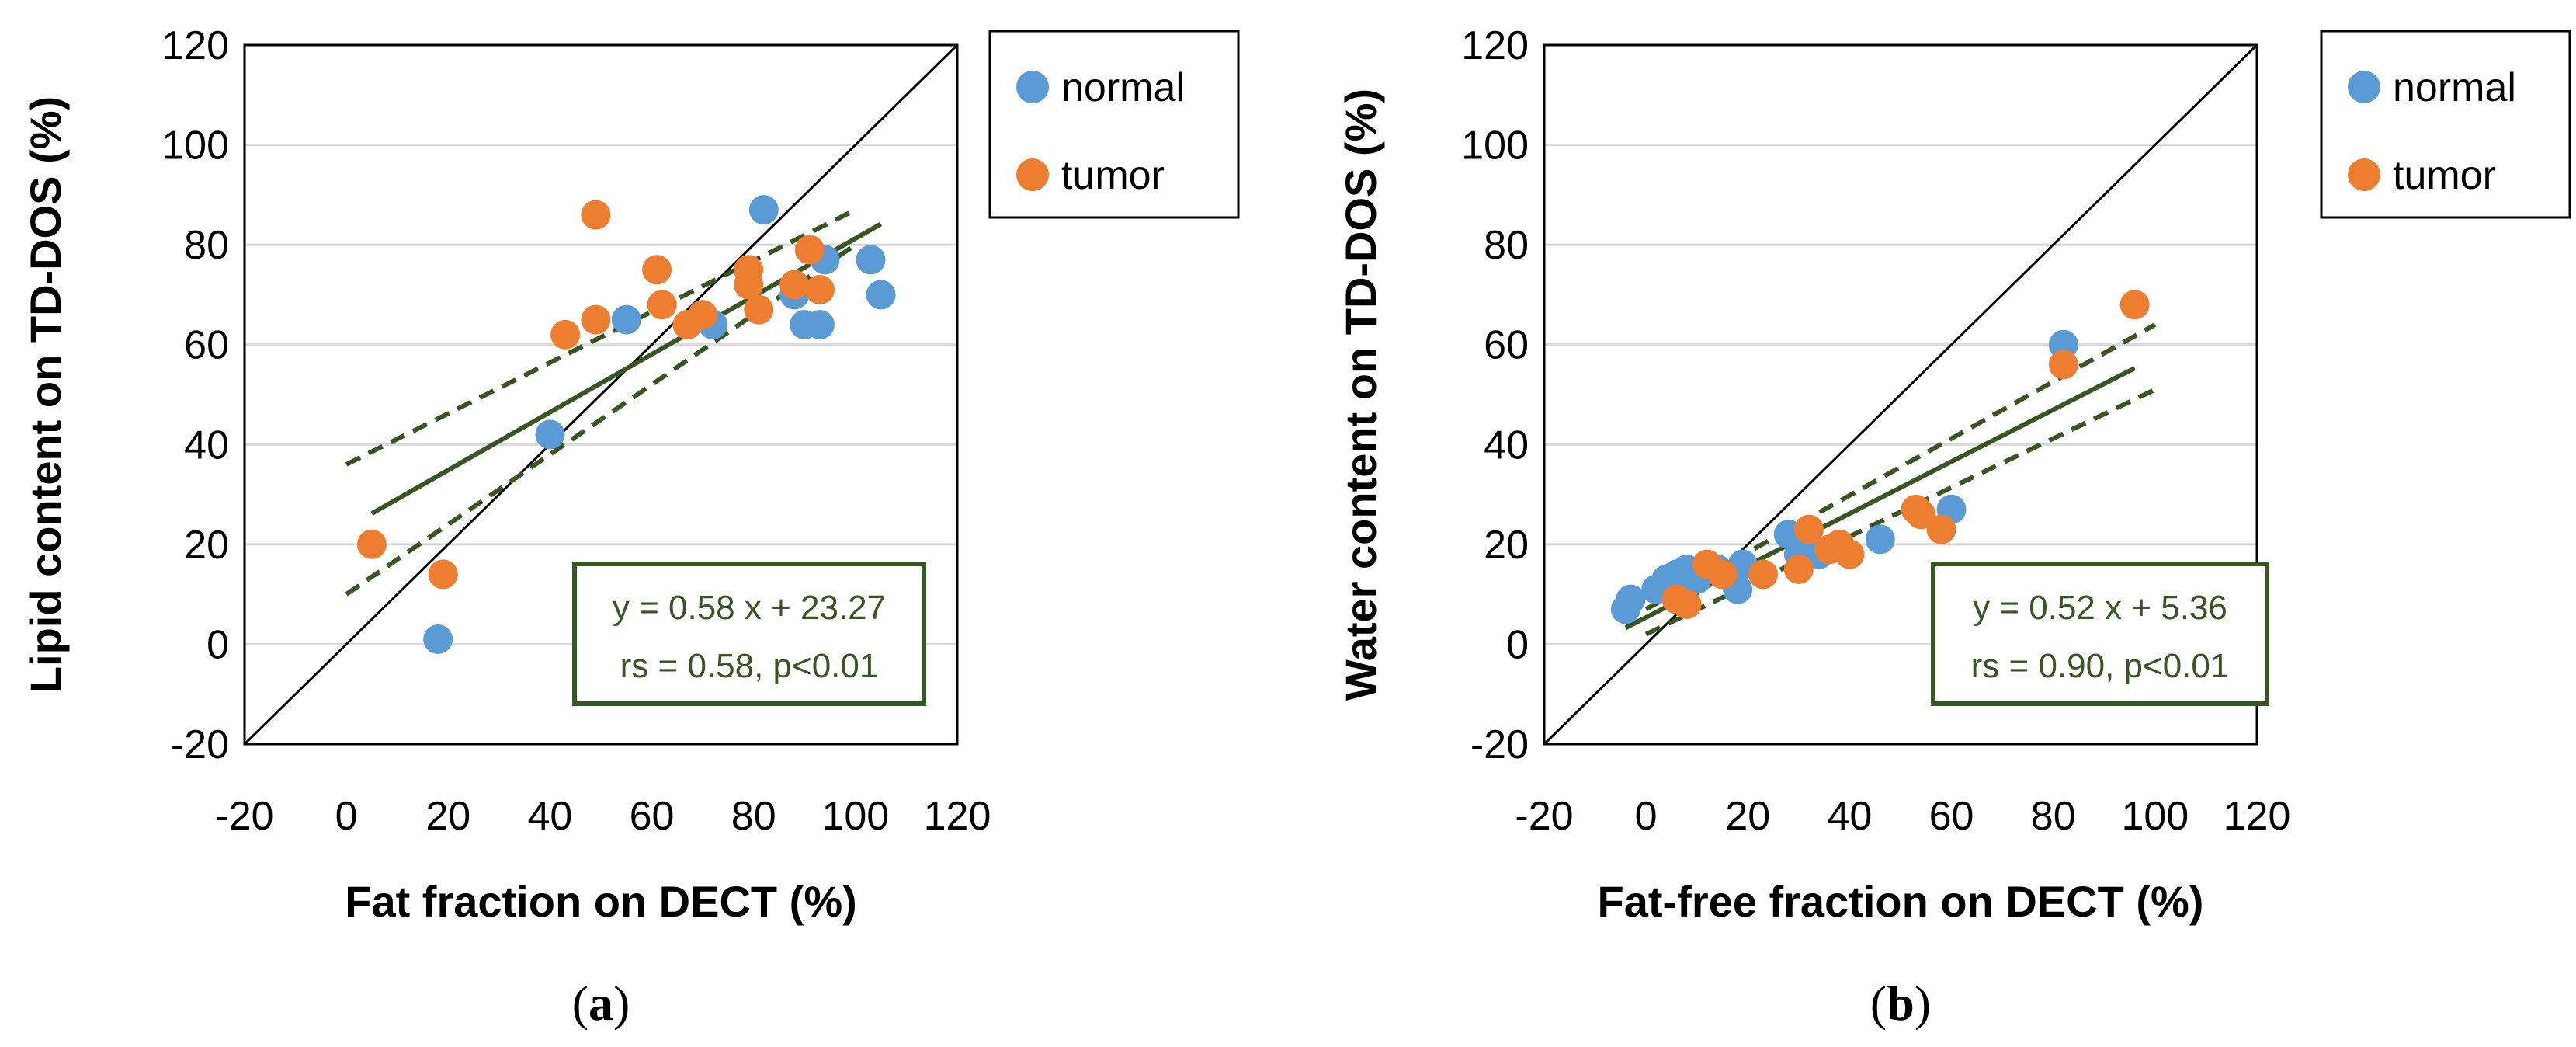 This screenshot has height=1047, width=2576. Describe the element at coordinates (1114, 125) in the screenshot. I see `legend-a: normal tumor` at that location.